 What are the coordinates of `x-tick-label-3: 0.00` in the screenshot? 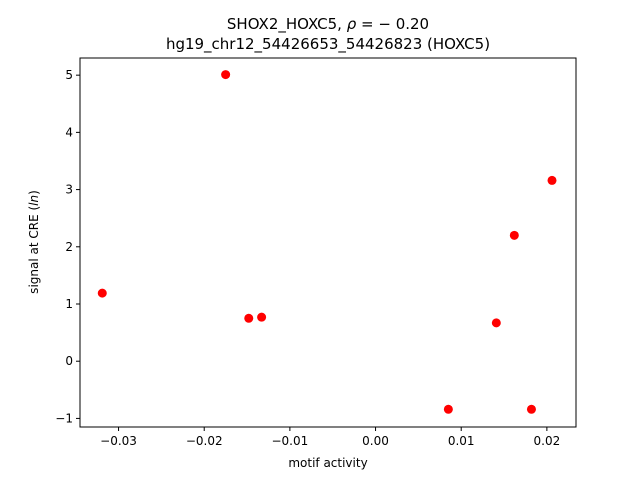 It's located at (375, 441).